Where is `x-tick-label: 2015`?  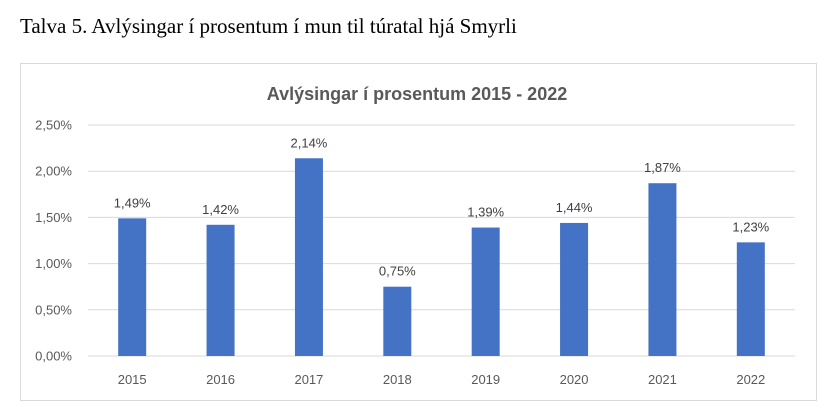 x-tick-label: 2015 is located at coordinates (132, 379).